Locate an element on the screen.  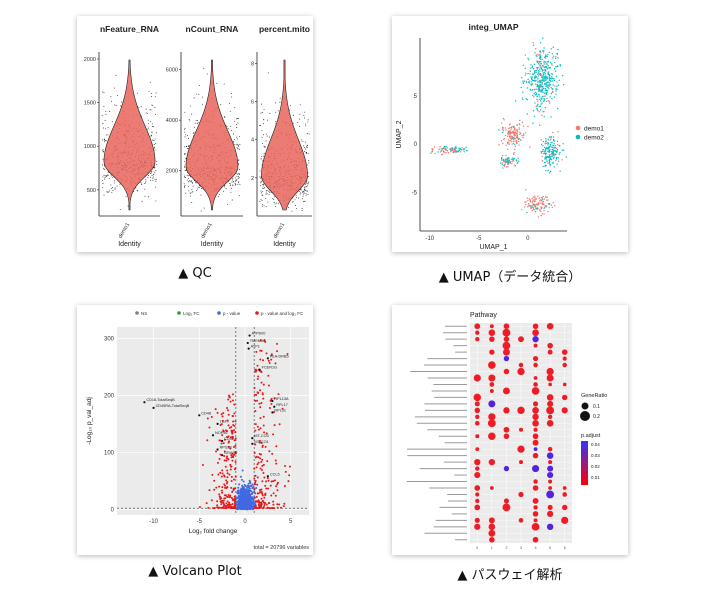
qc-panel-title: nFeature_RNA is located at coordinates (129, 29).